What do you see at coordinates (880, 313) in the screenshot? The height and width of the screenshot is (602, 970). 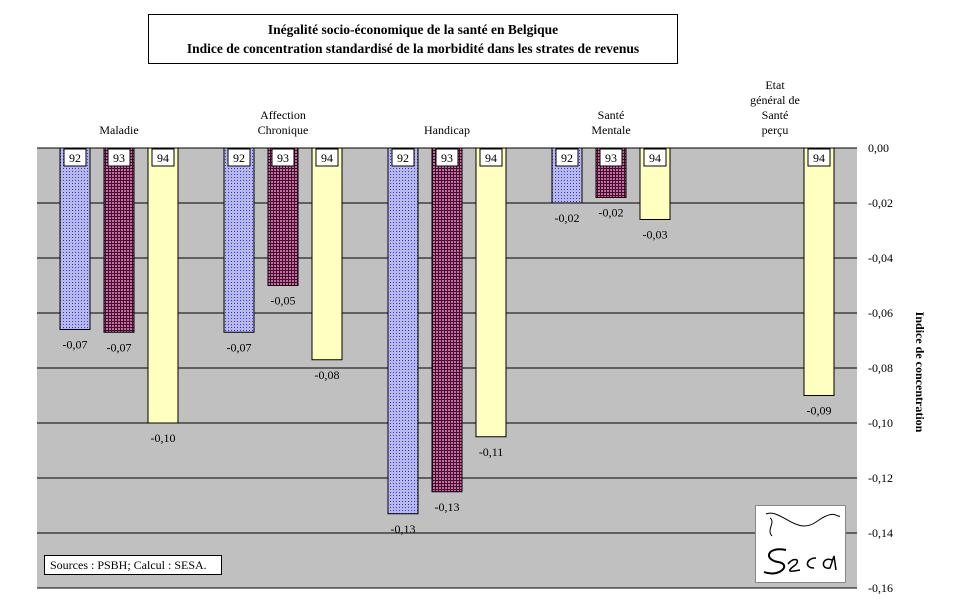 I see `y-tick-label: -0,06` at bounding box center [880, 313].